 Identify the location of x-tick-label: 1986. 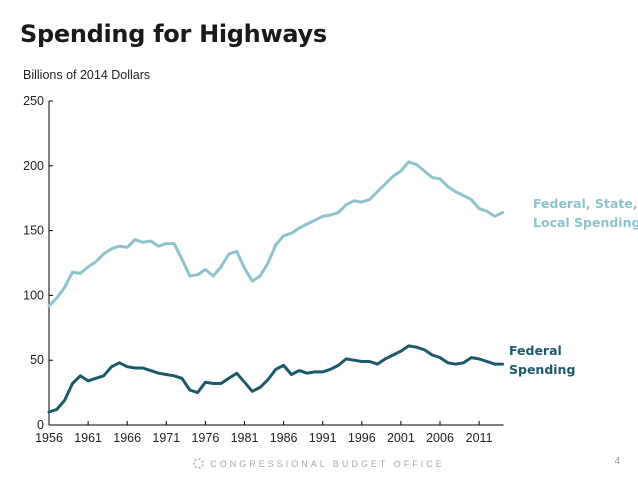
(284, 438).